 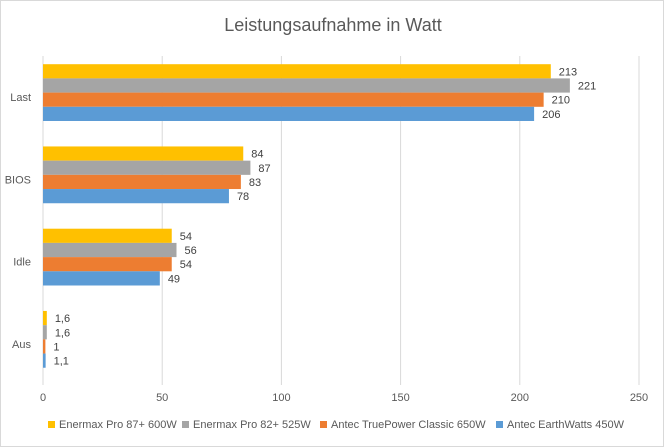 What do you see at coordinates (162, 398) in the screenshot?
I see `x-tick-label: 50` at bounding box center [162, 398].